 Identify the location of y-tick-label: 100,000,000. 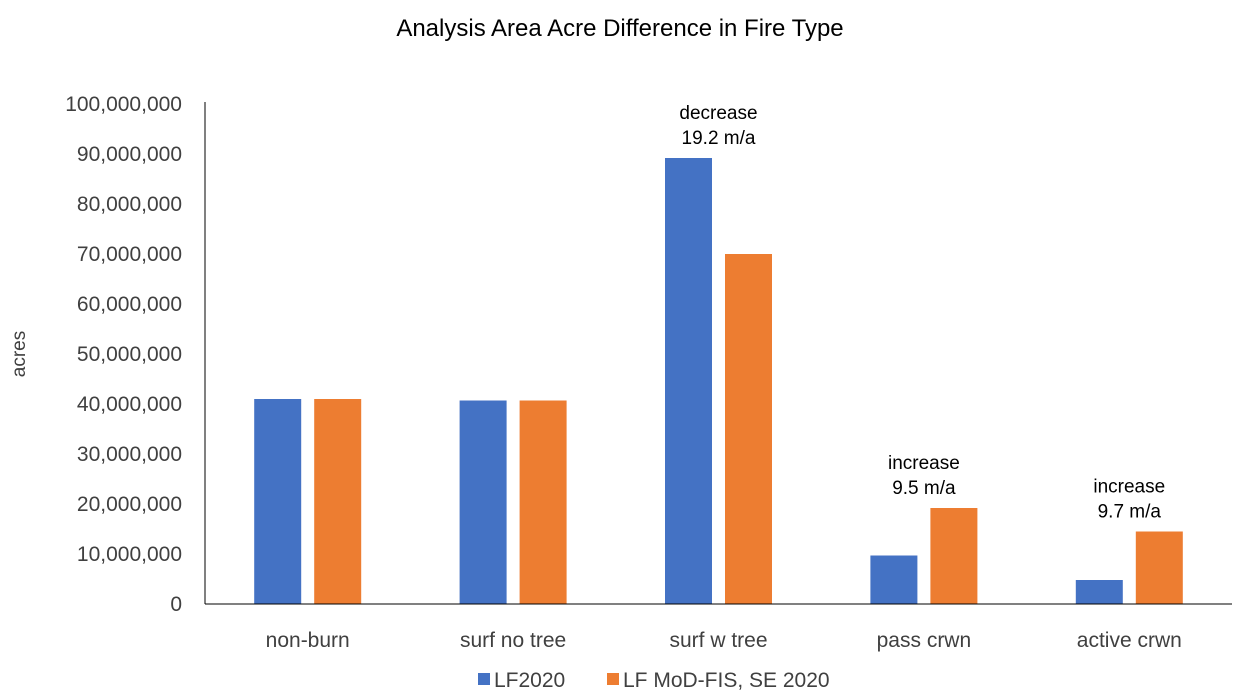
(123, 104).